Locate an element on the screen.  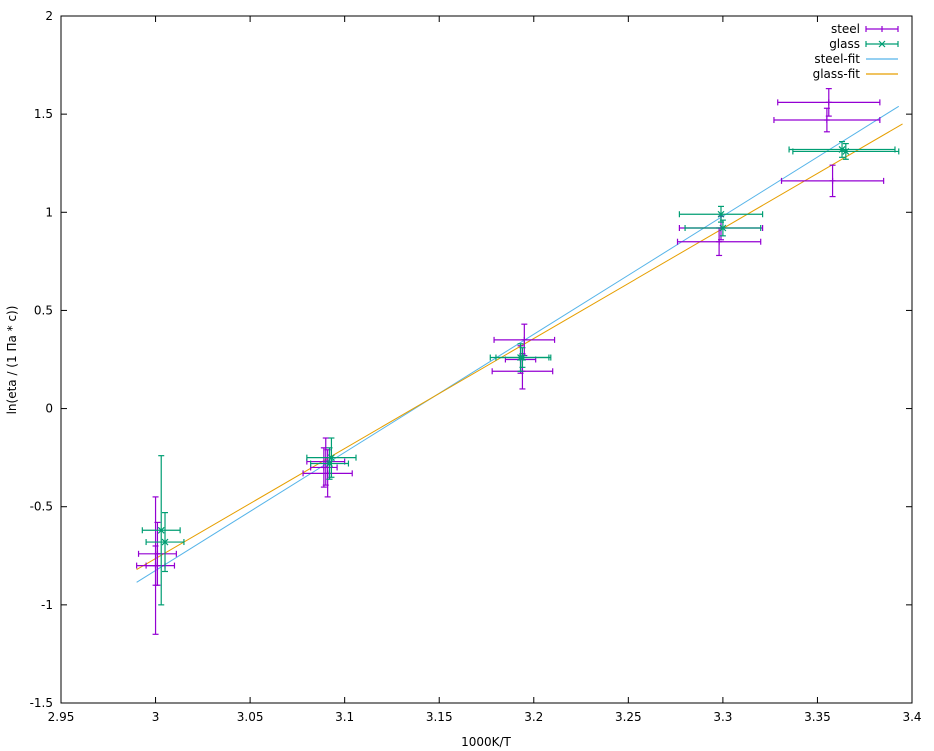
legend-swatch-glass is located at coordinates (882, 44).